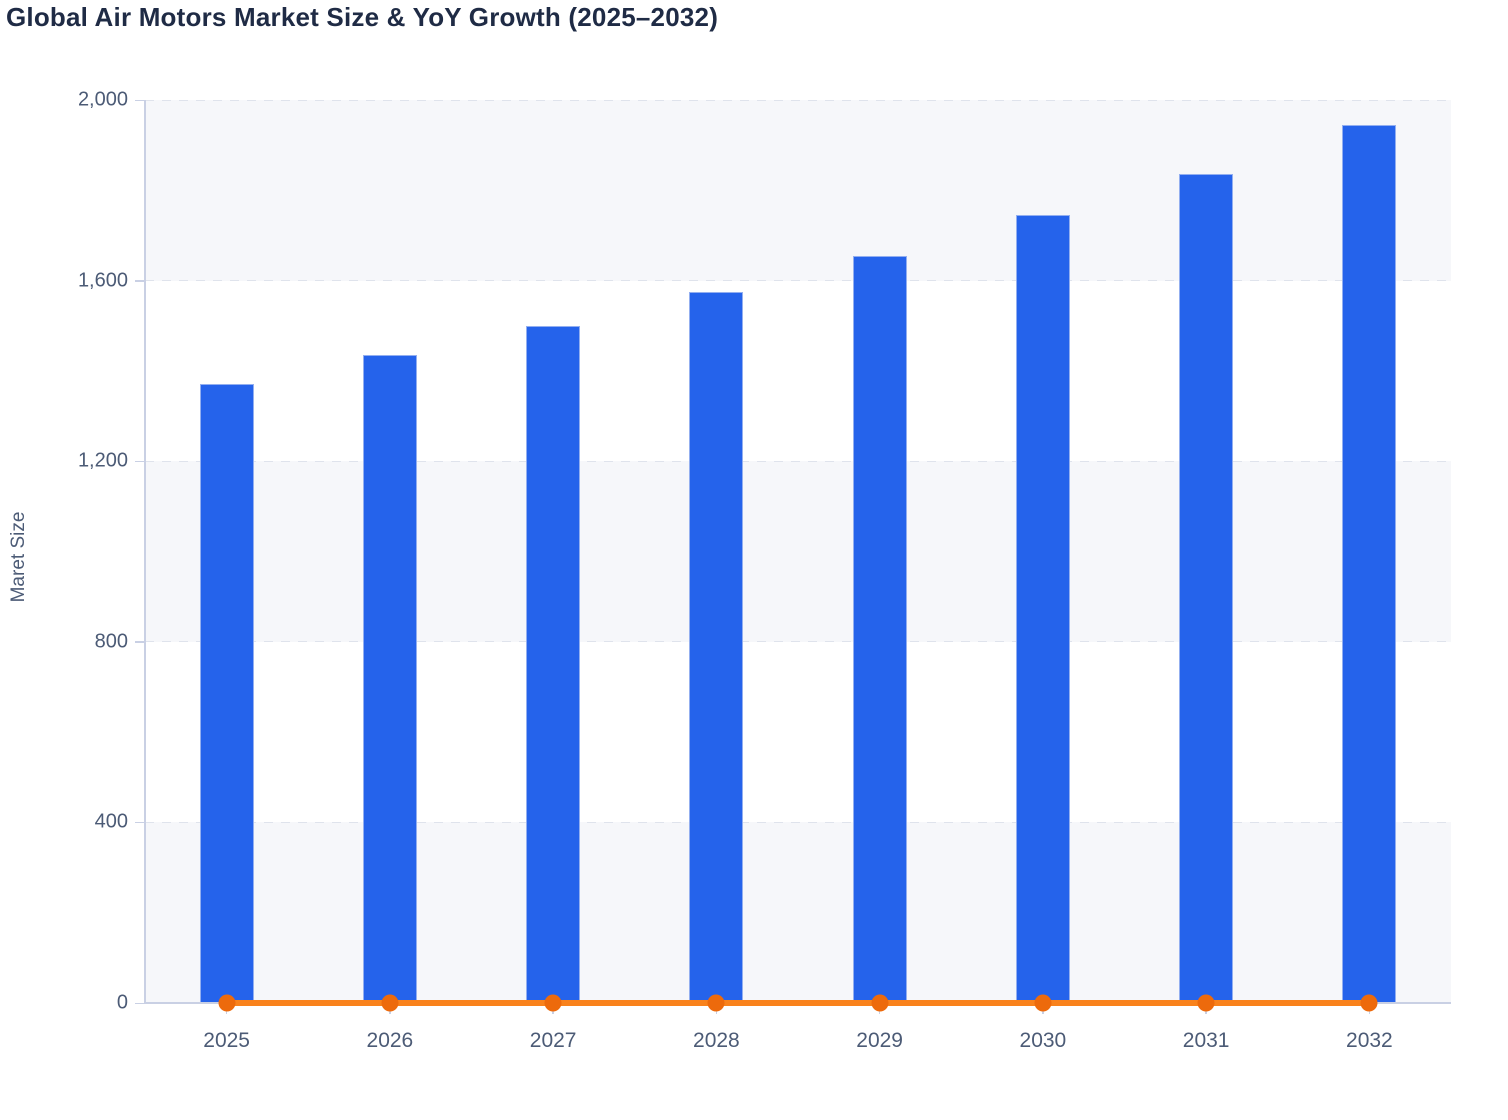  What do you see at coordinates (716, 1003) in the screenshot?
I see `yoy-point-2028` at bounding box center [716, 1003].